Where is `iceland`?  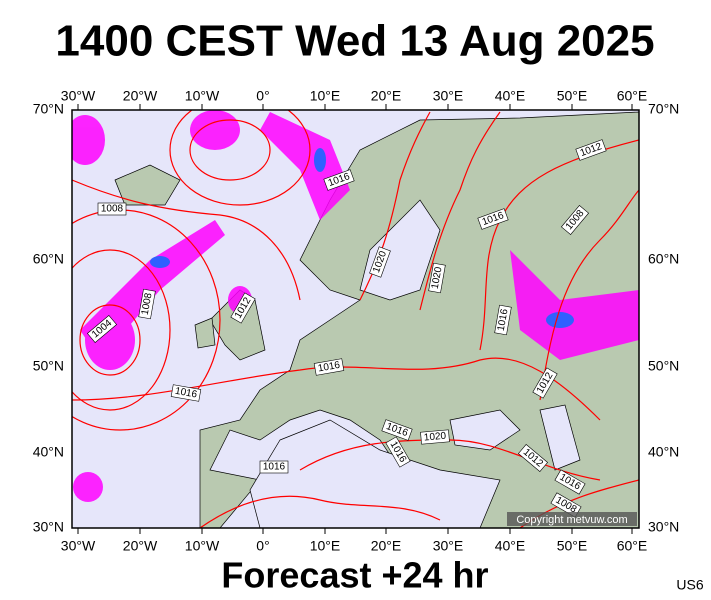
iceland is located at coordinates (147, 185).